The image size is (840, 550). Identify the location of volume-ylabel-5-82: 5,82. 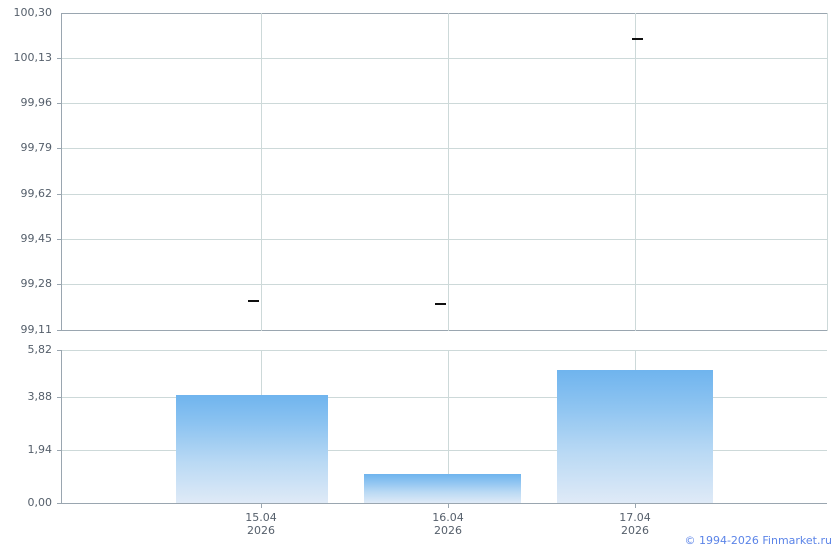
(40, 349).